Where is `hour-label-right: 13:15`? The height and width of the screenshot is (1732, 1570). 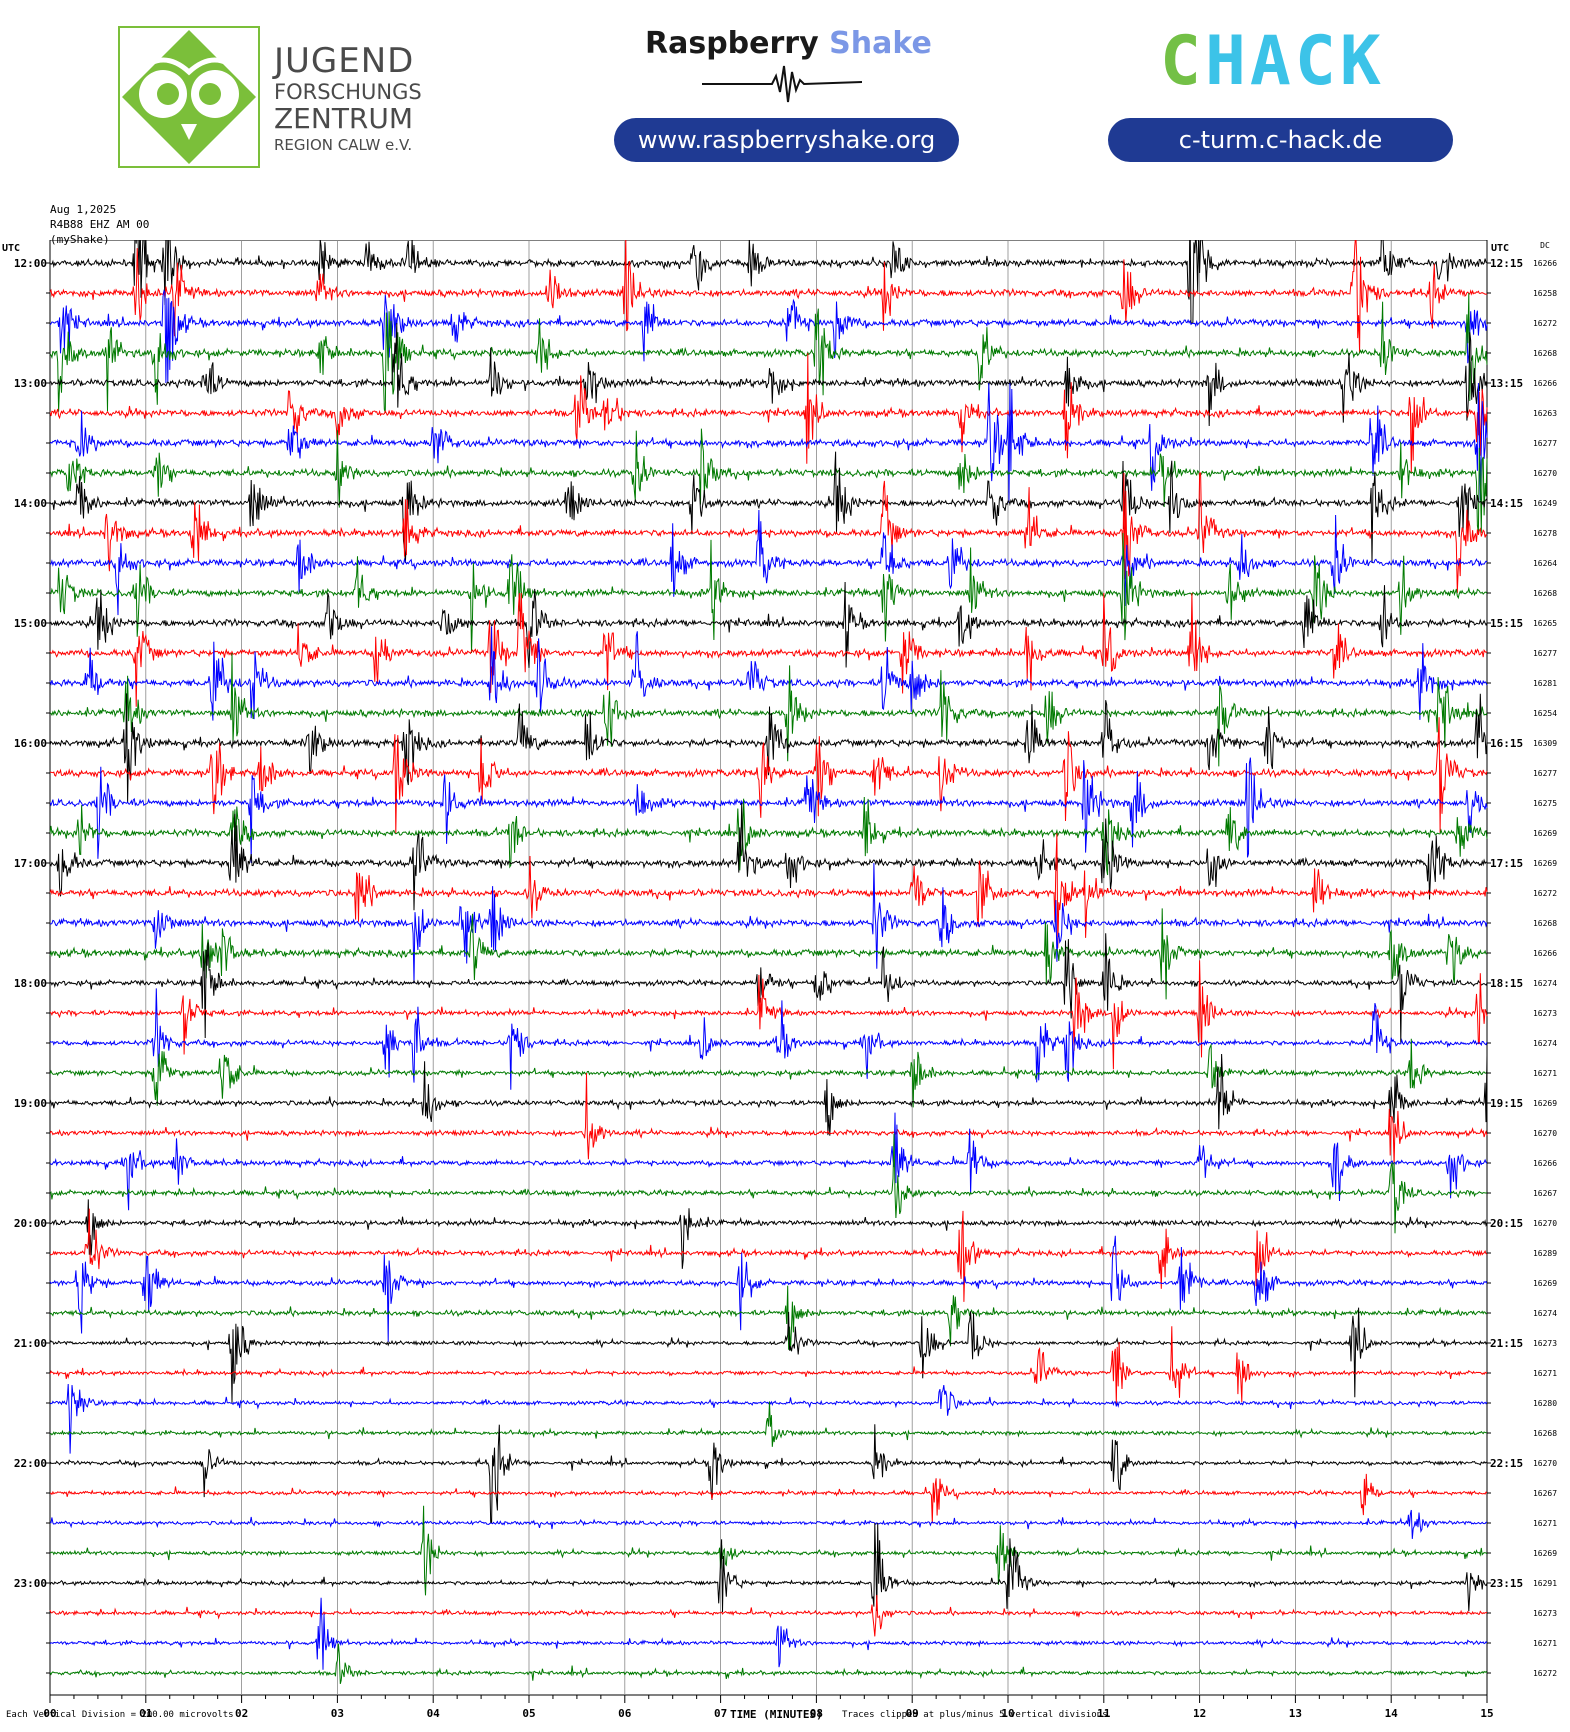 hour-label-right: 13:15 is located at coordinates (1506, 383).